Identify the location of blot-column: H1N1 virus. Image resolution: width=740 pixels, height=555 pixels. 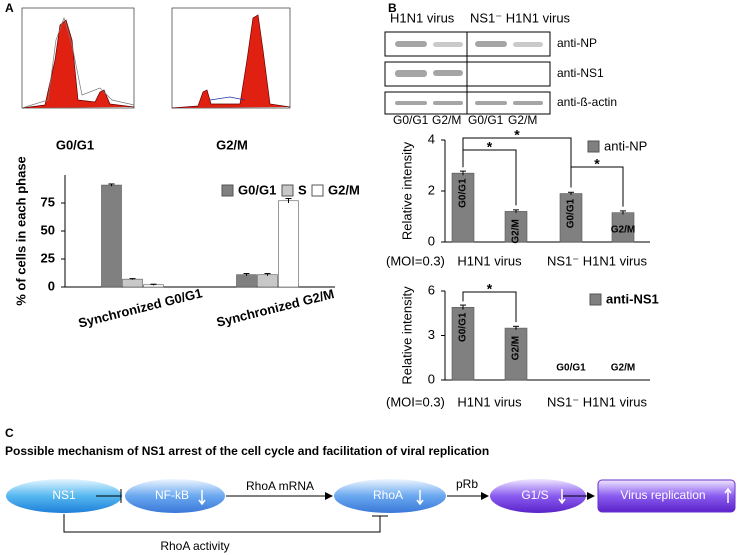
(422, 17).